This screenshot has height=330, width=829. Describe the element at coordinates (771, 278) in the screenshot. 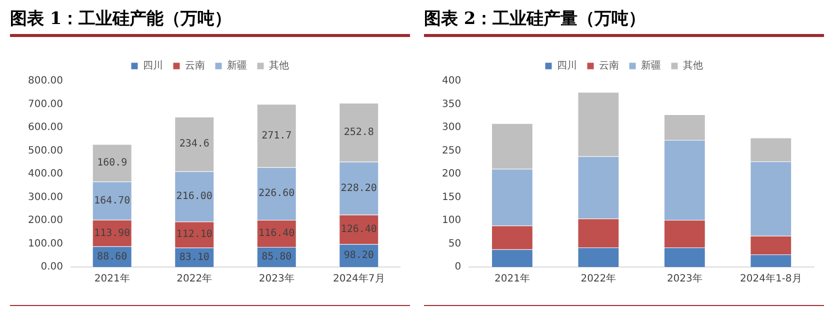

I see `x-tick-label: 2024年1-8月` at that location.